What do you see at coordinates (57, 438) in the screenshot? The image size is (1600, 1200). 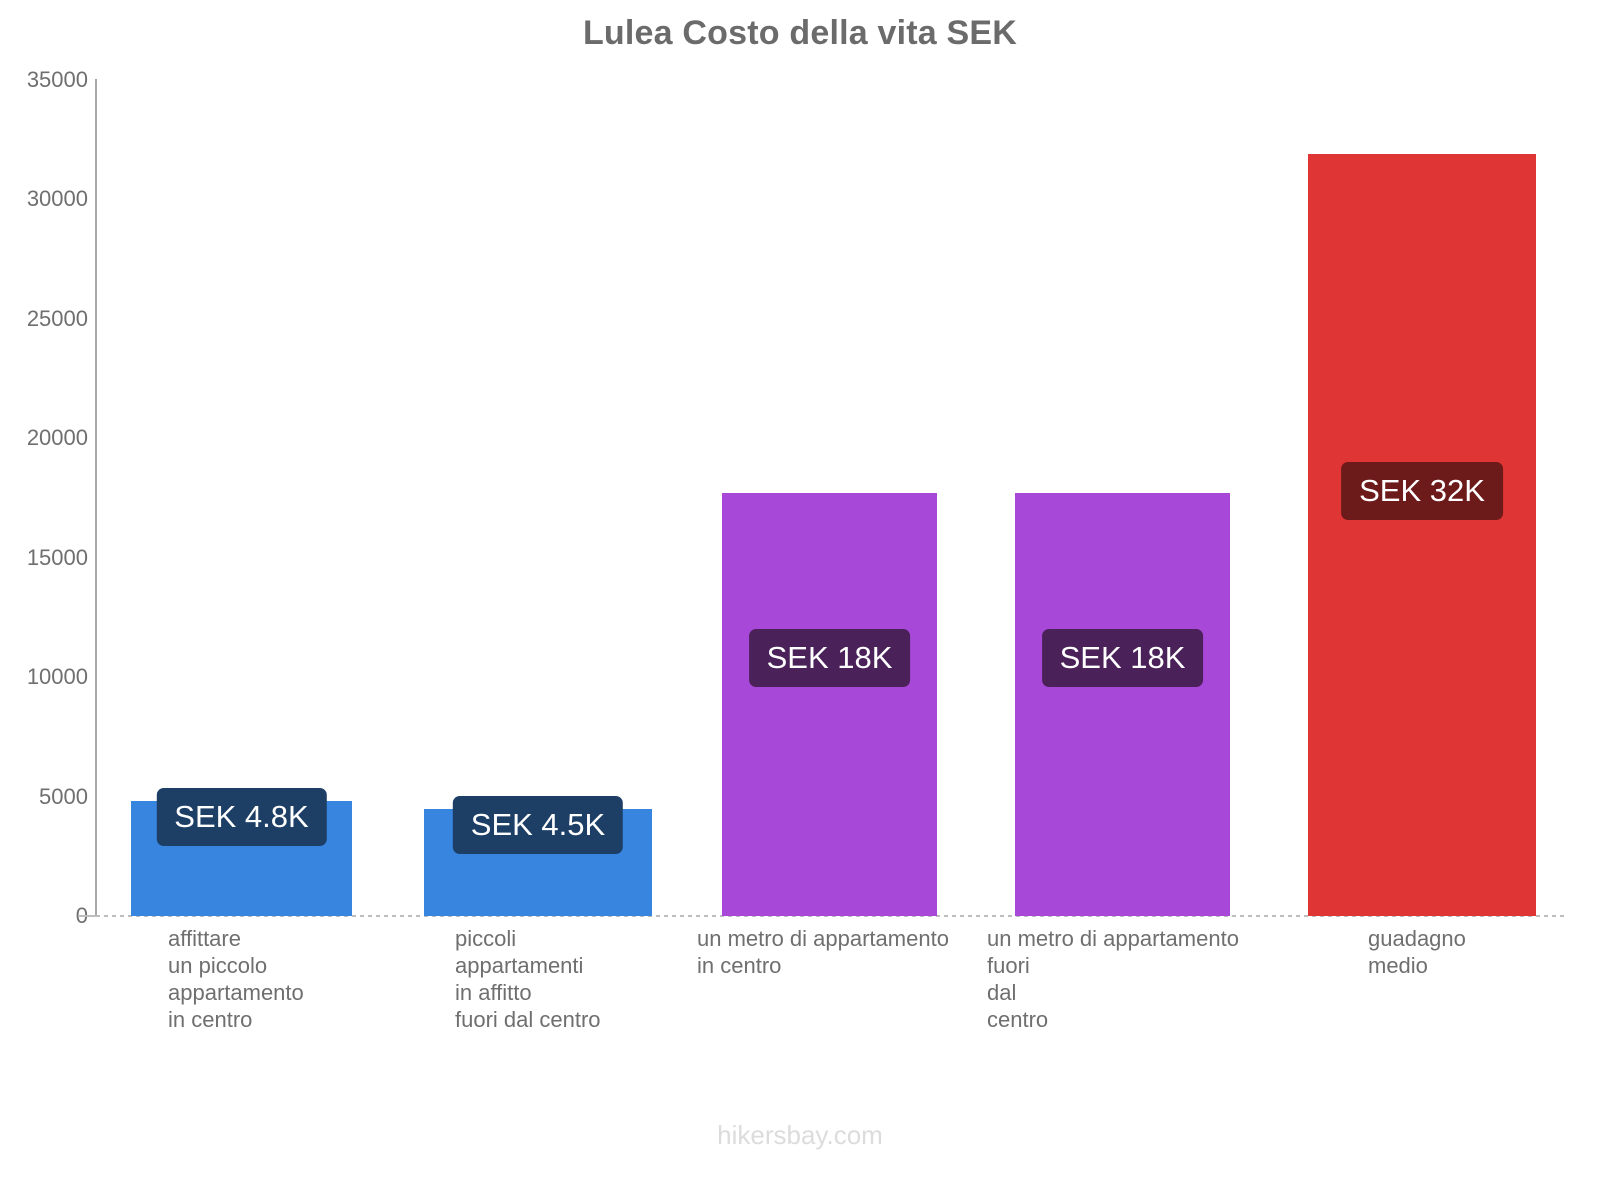 I see `y-axis-tick-label: 20000` at bounding box center [57, 438].